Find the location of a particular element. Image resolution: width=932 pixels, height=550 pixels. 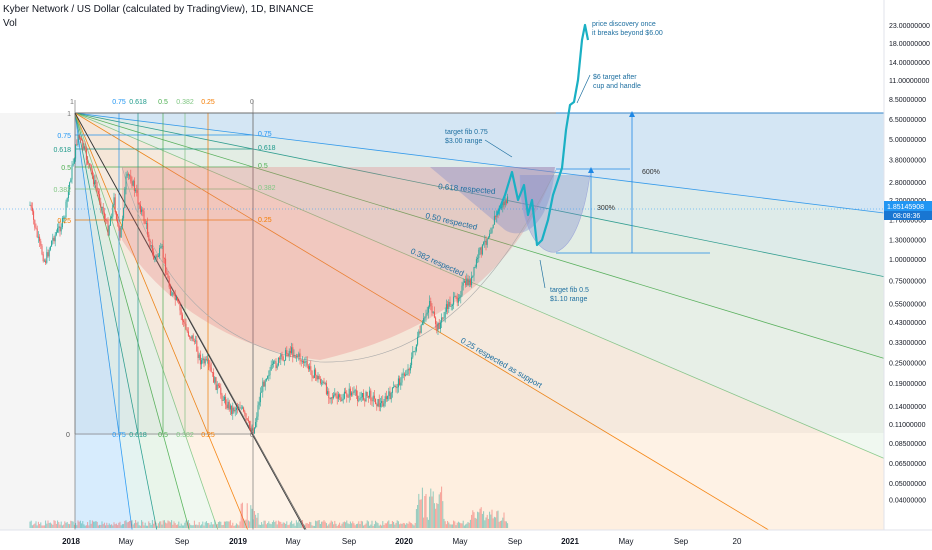

time-tick-10: May is located at coordinates (625, 541).